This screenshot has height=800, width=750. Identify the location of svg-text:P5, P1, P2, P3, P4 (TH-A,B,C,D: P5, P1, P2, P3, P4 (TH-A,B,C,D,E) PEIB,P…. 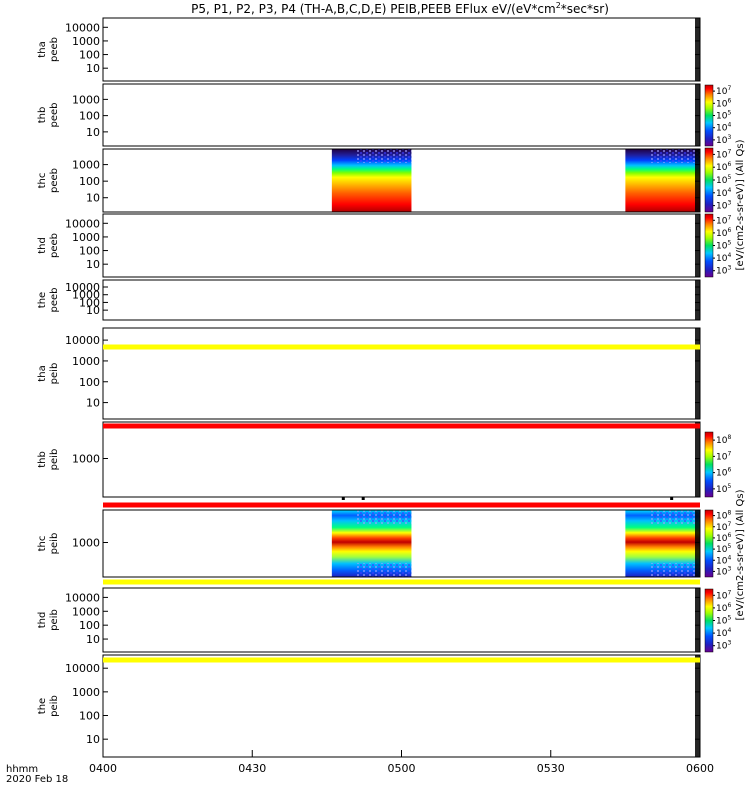
(400, 8).